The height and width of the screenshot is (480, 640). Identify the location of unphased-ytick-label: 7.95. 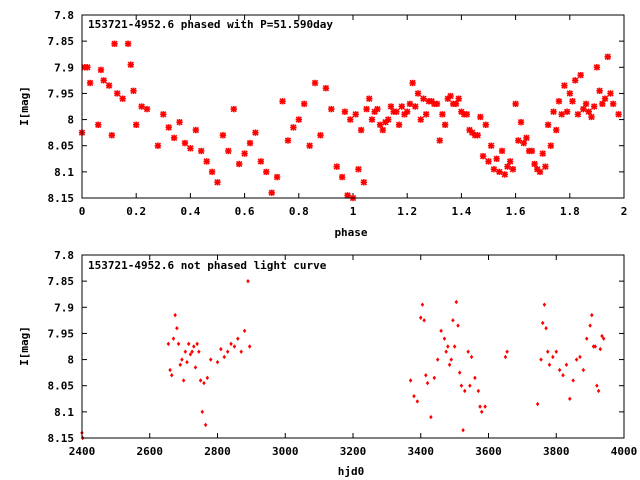
(61, 333).